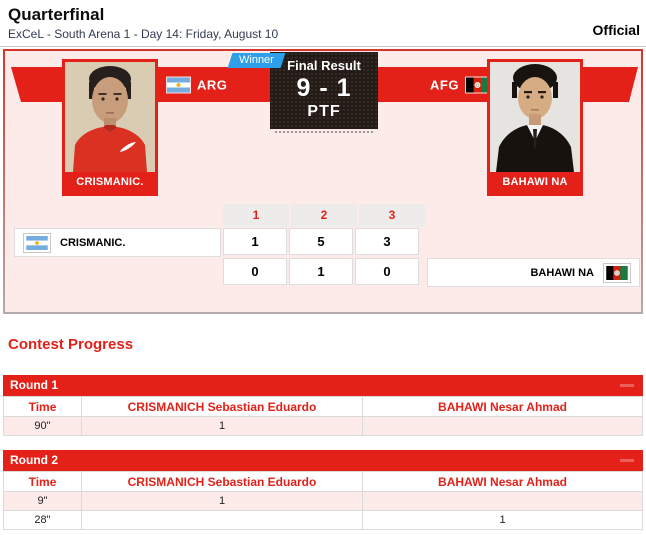 The image size is (646, 535). Describe the element at coordinates (110, 117) in the screenshot. I see `home-athlete-photo` at that location.